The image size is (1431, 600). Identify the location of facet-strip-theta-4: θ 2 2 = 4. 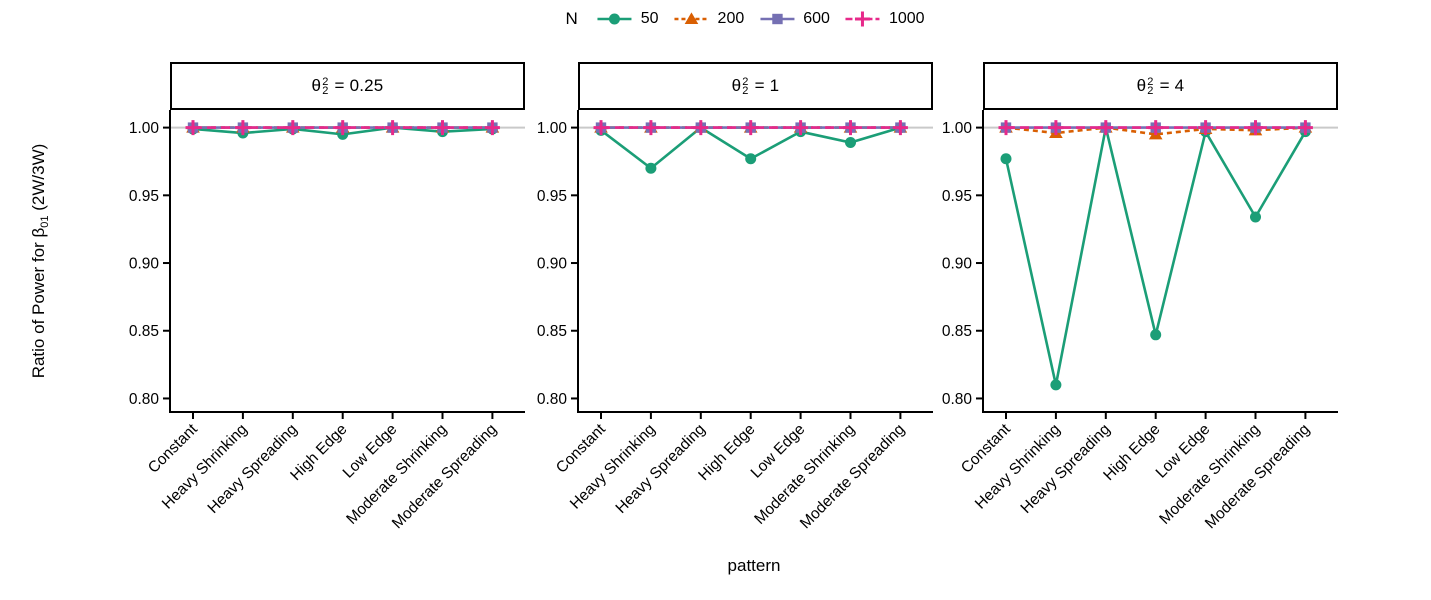
(1160, 86).